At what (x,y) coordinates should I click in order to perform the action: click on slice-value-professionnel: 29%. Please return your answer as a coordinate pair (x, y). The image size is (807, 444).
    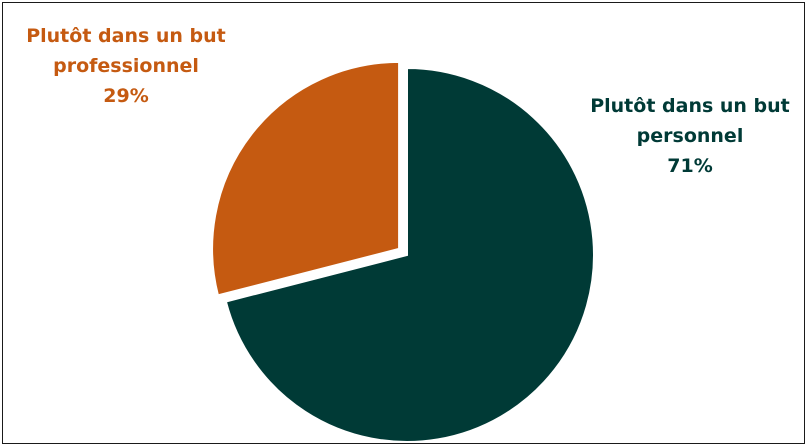
    Looking at the image, I should click on (126, 96).